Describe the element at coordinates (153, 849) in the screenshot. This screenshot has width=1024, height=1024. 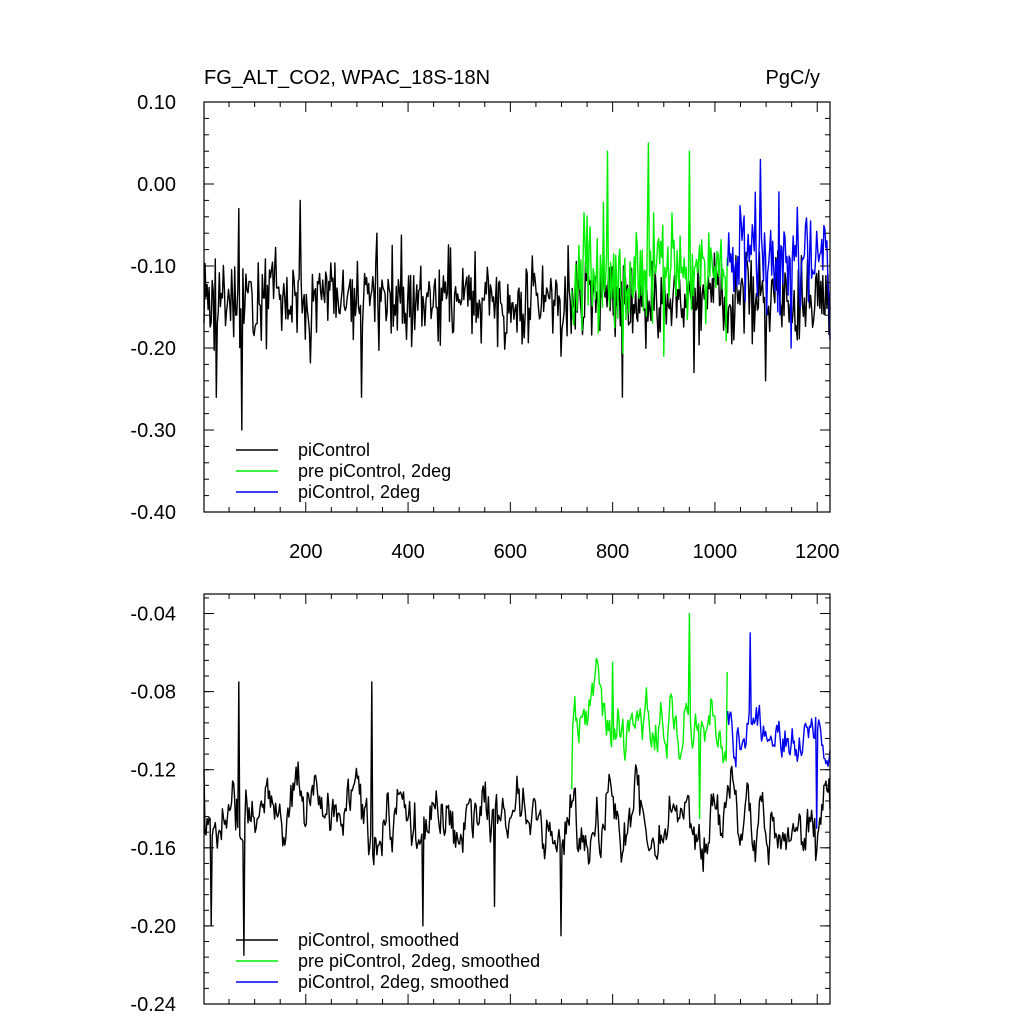
I see `y-tick-label: -0.16` at that location.